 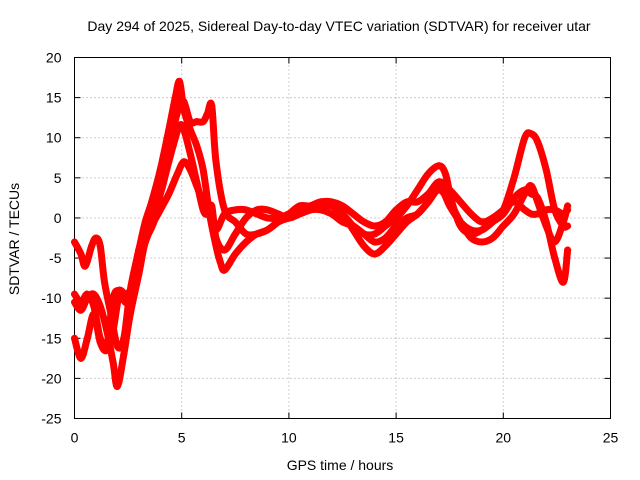 What do you see at coordinates (14, 239) in the screenshot?
I see `y-axis-label: SDTVAR / TECUs` at bounding box center [14, 239].